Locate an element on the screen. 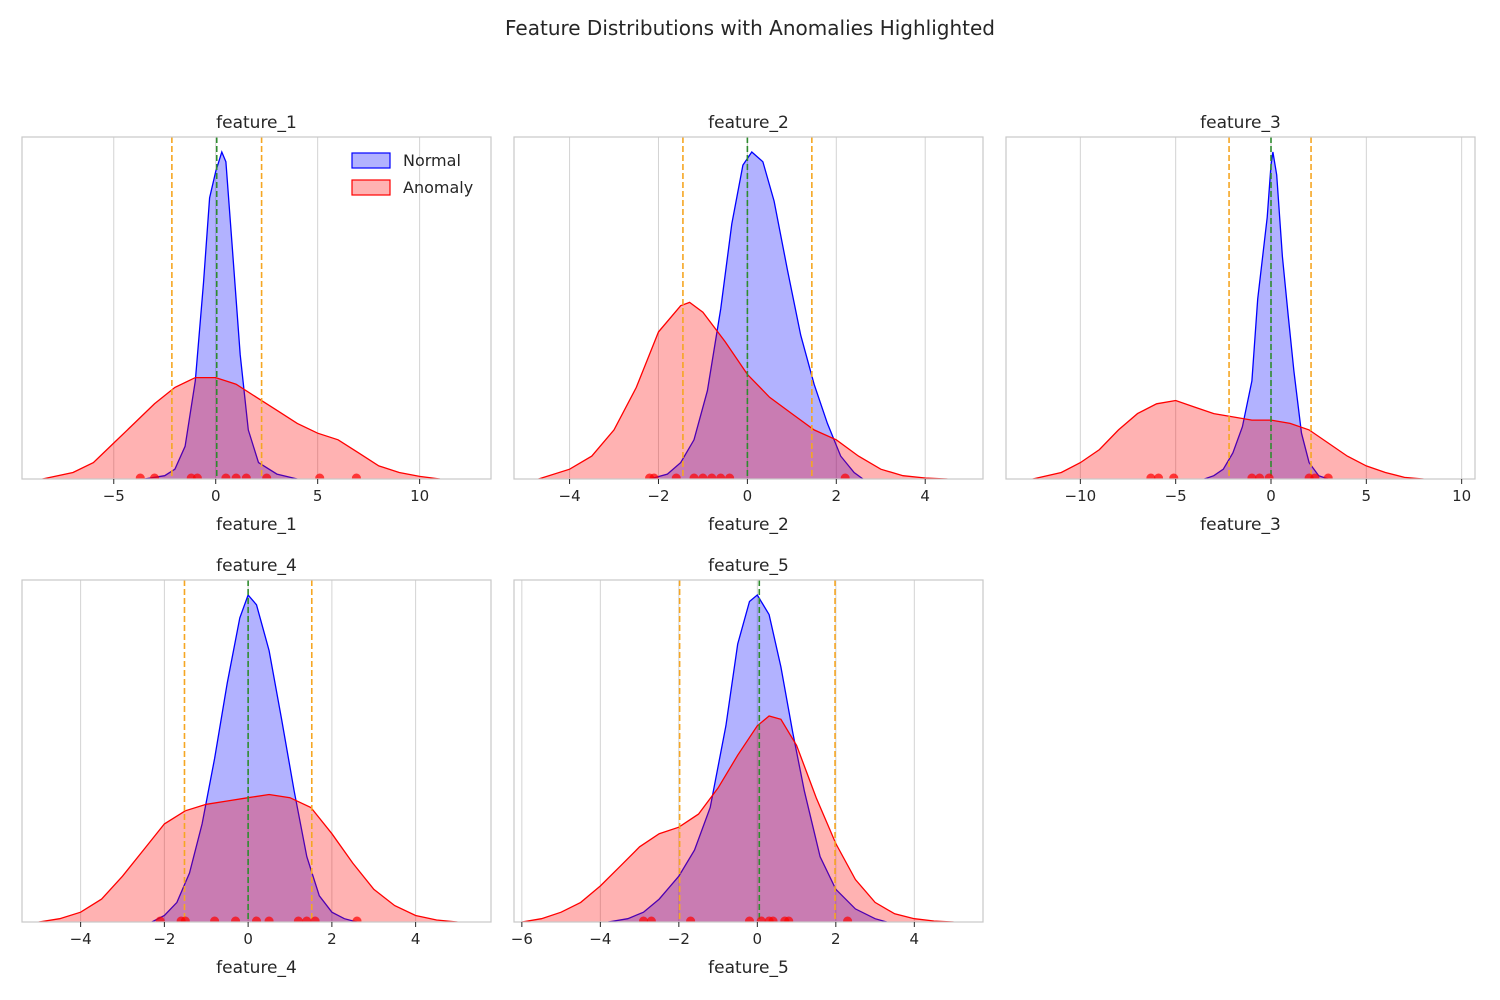 Image resolution: width=1500 pixels, height=1000 pixels. x-axis-label: feature_2 is located at coordinates (748, 525).